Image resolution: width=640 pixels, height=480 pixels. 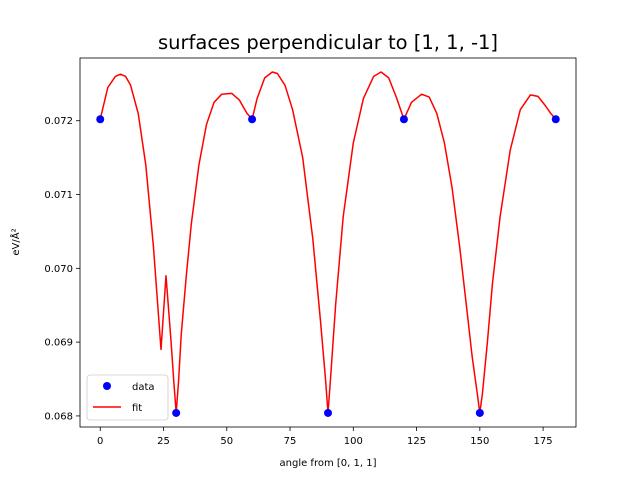 I want to click on y-axis-label: eV/Å², so click(x=15, y=241).